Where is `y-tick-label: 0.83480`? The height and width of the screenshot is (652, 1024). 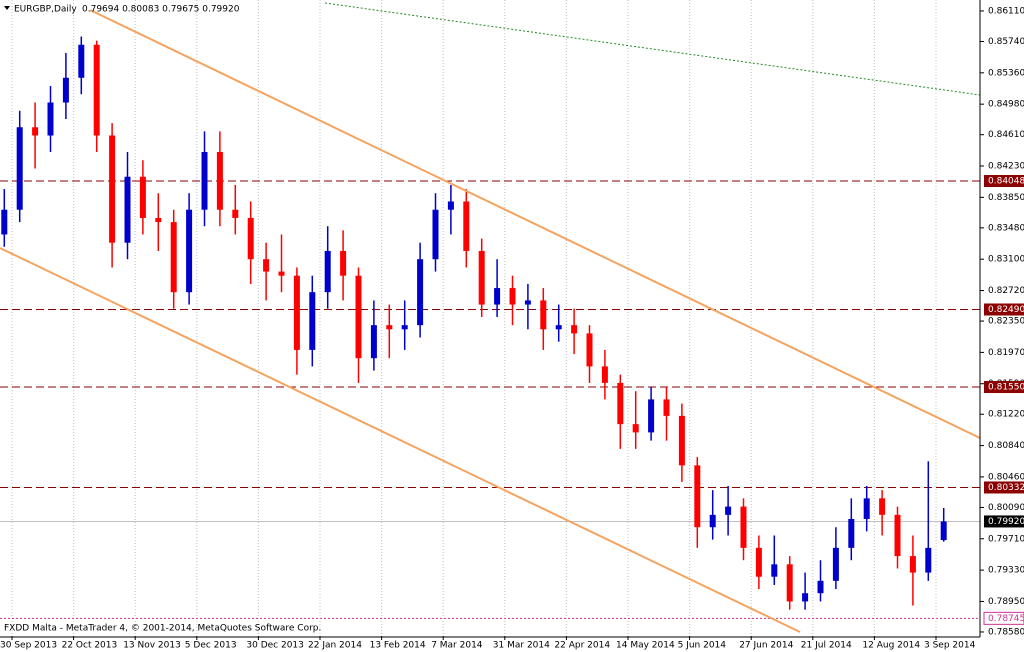 y-tick-label: 0.83480 is located at coordinates (1006, 228).